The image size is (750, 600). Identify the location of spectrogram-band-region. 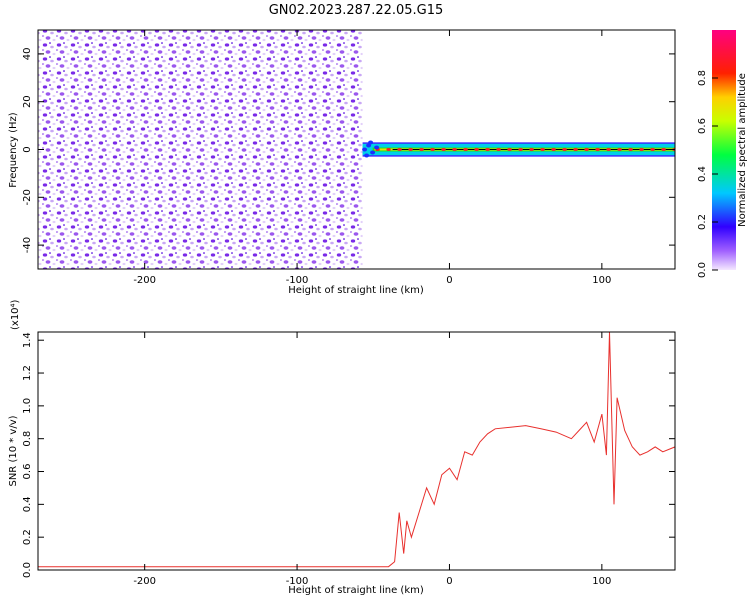
(518, 149).